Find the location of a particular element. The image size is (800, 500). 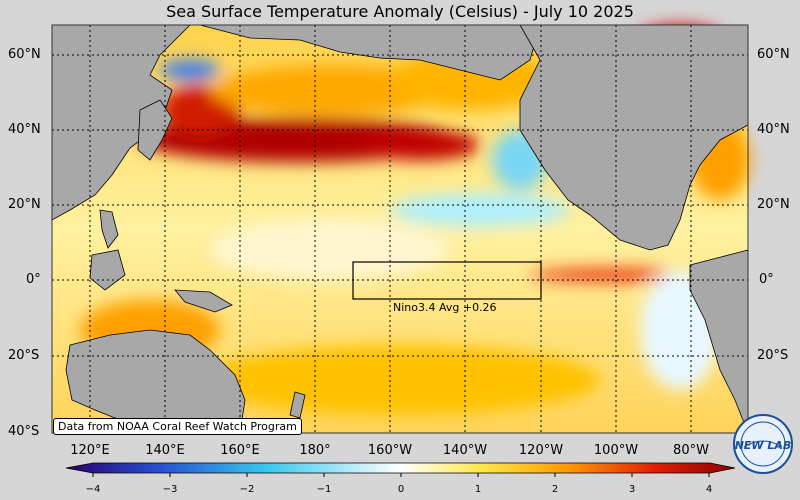

lat-label-right: 20°S is located at coordinates (773, 355).